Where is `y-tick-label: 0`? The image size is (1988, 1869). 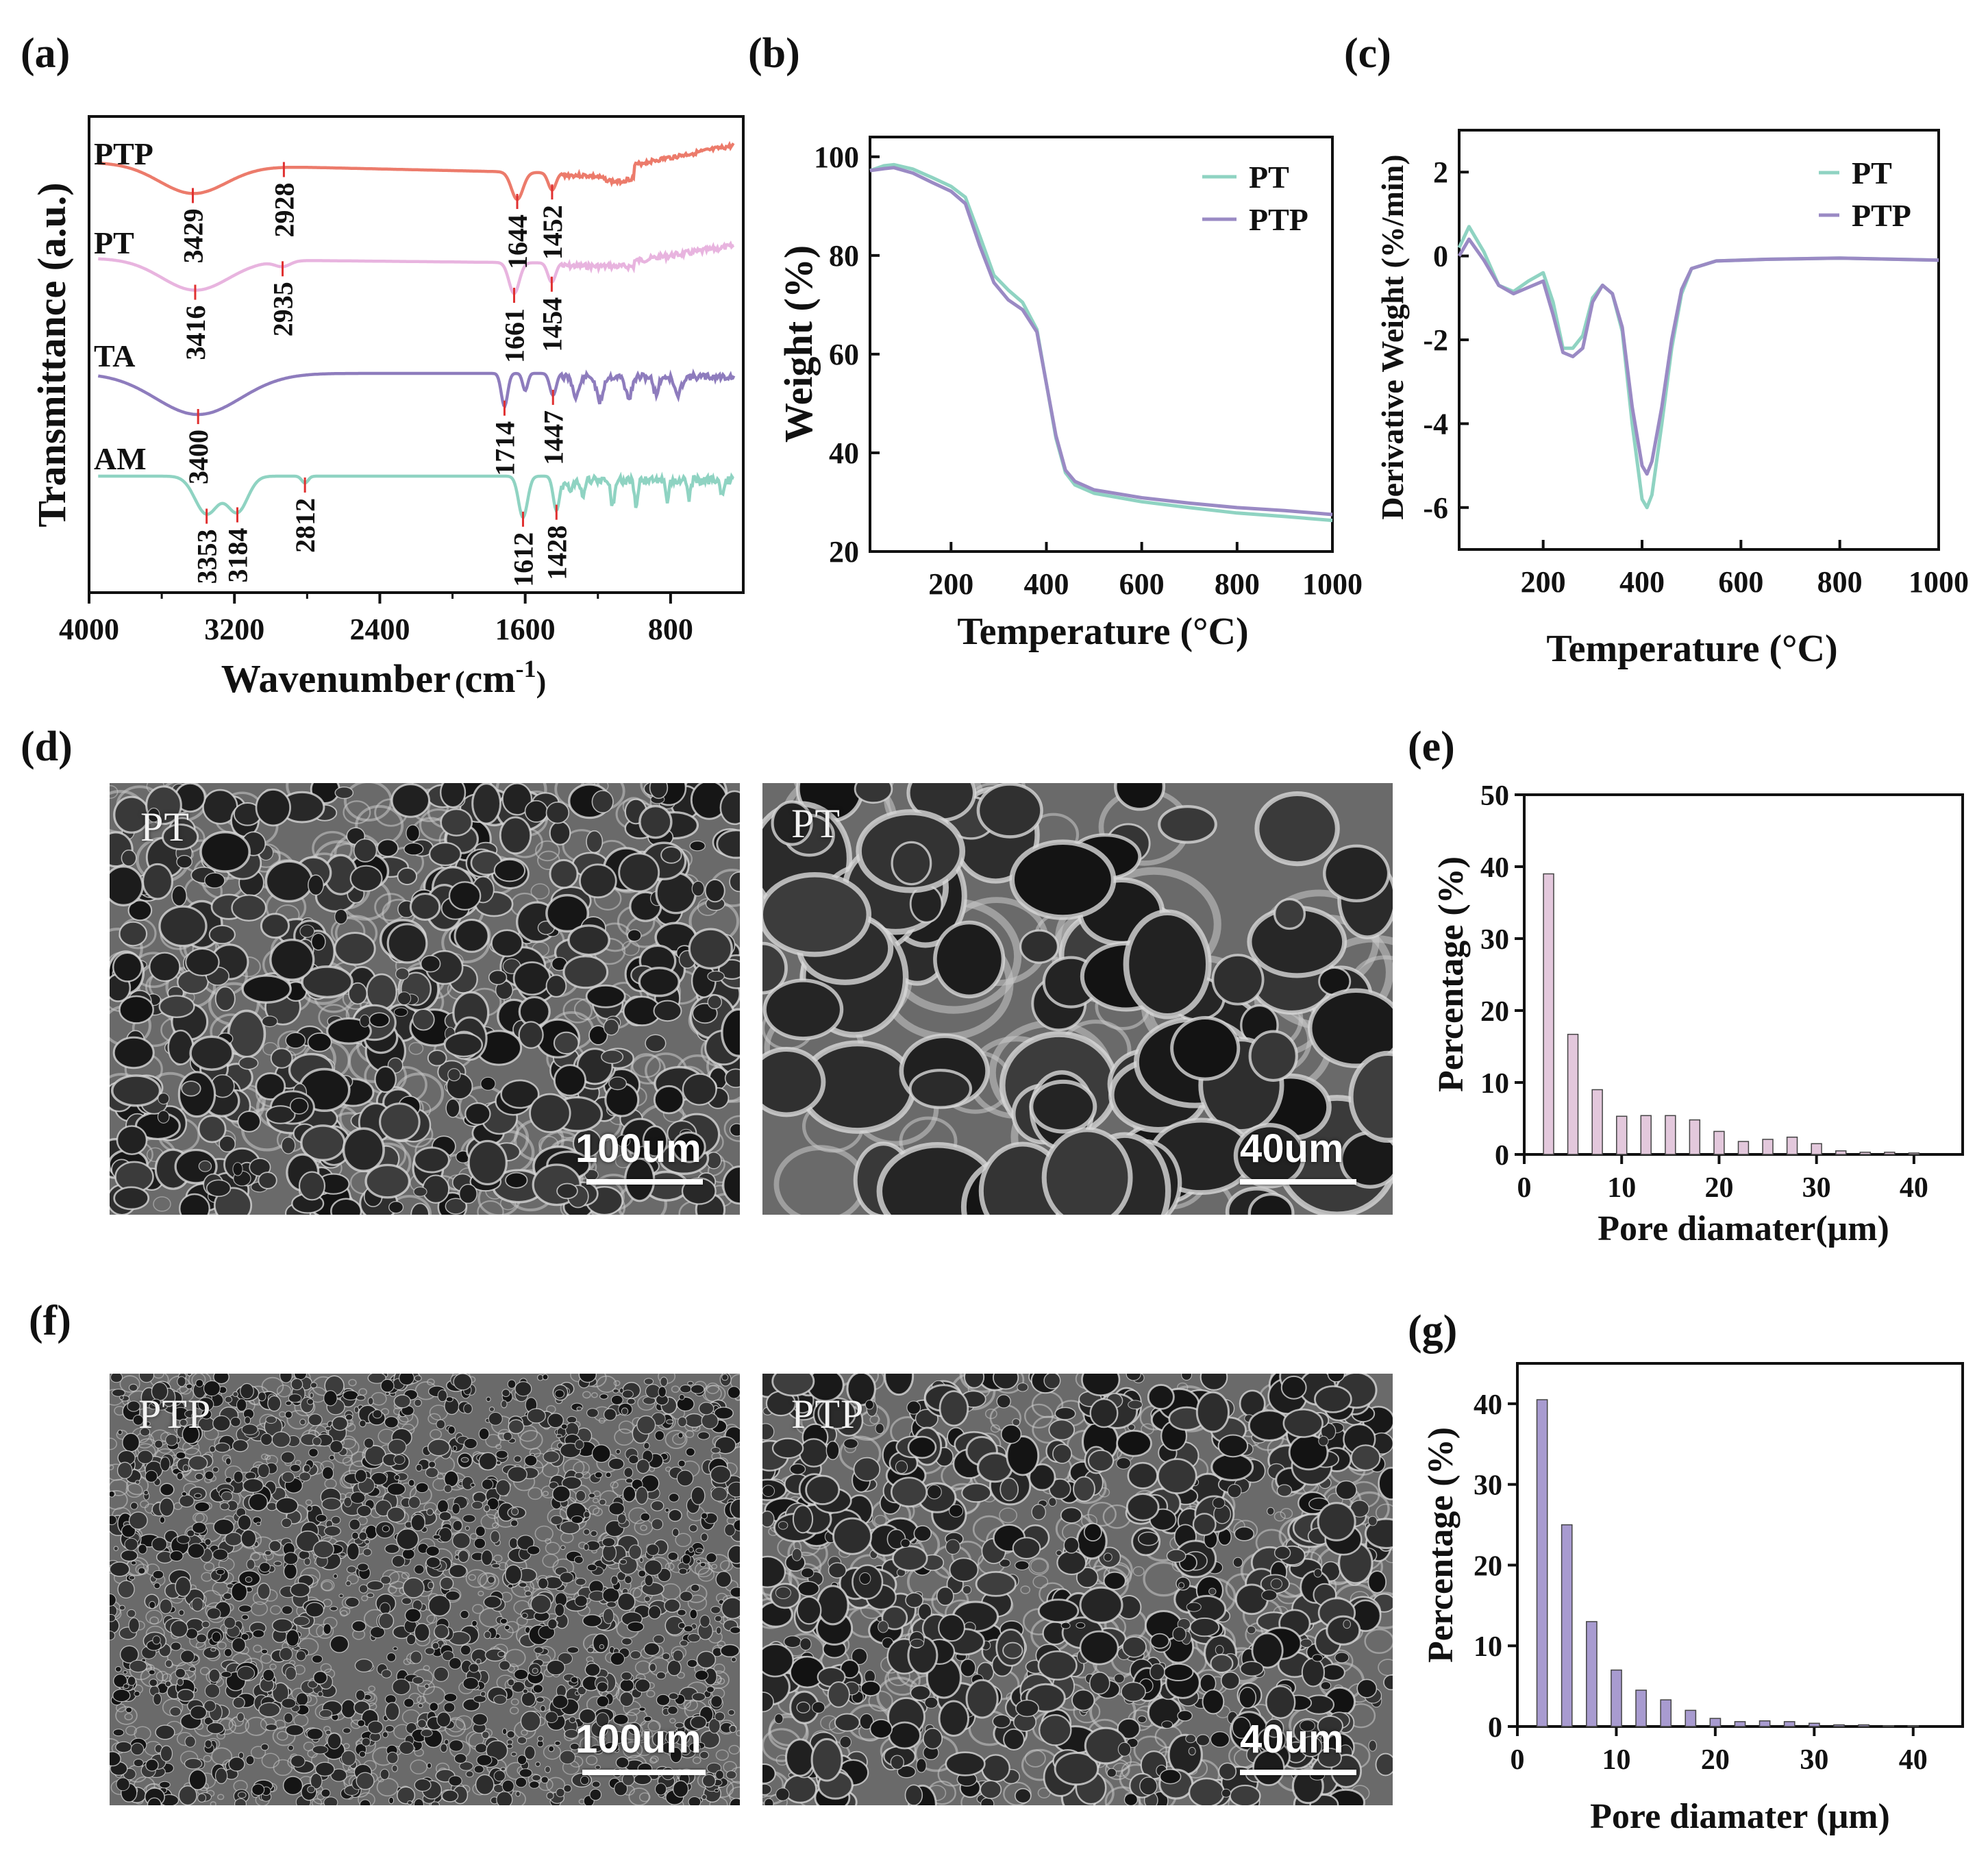
y-tick-label: 0 is located at coordinates (1495, 1728).